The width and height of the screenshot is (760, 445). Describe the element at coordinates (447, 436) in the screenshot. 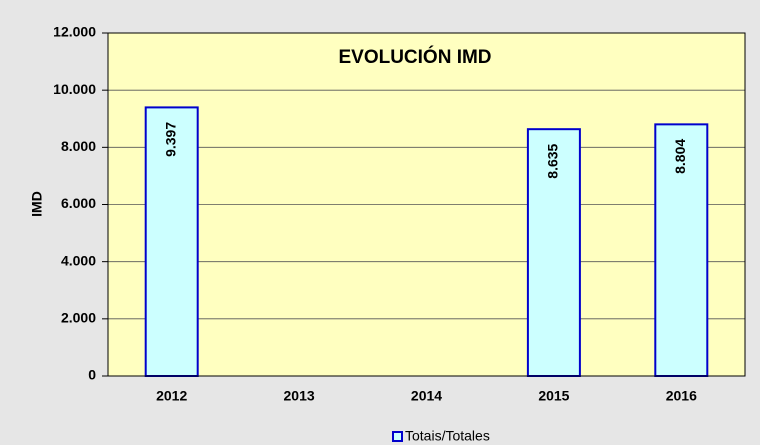

I see `legend-label: Totais/Totales` at that location.